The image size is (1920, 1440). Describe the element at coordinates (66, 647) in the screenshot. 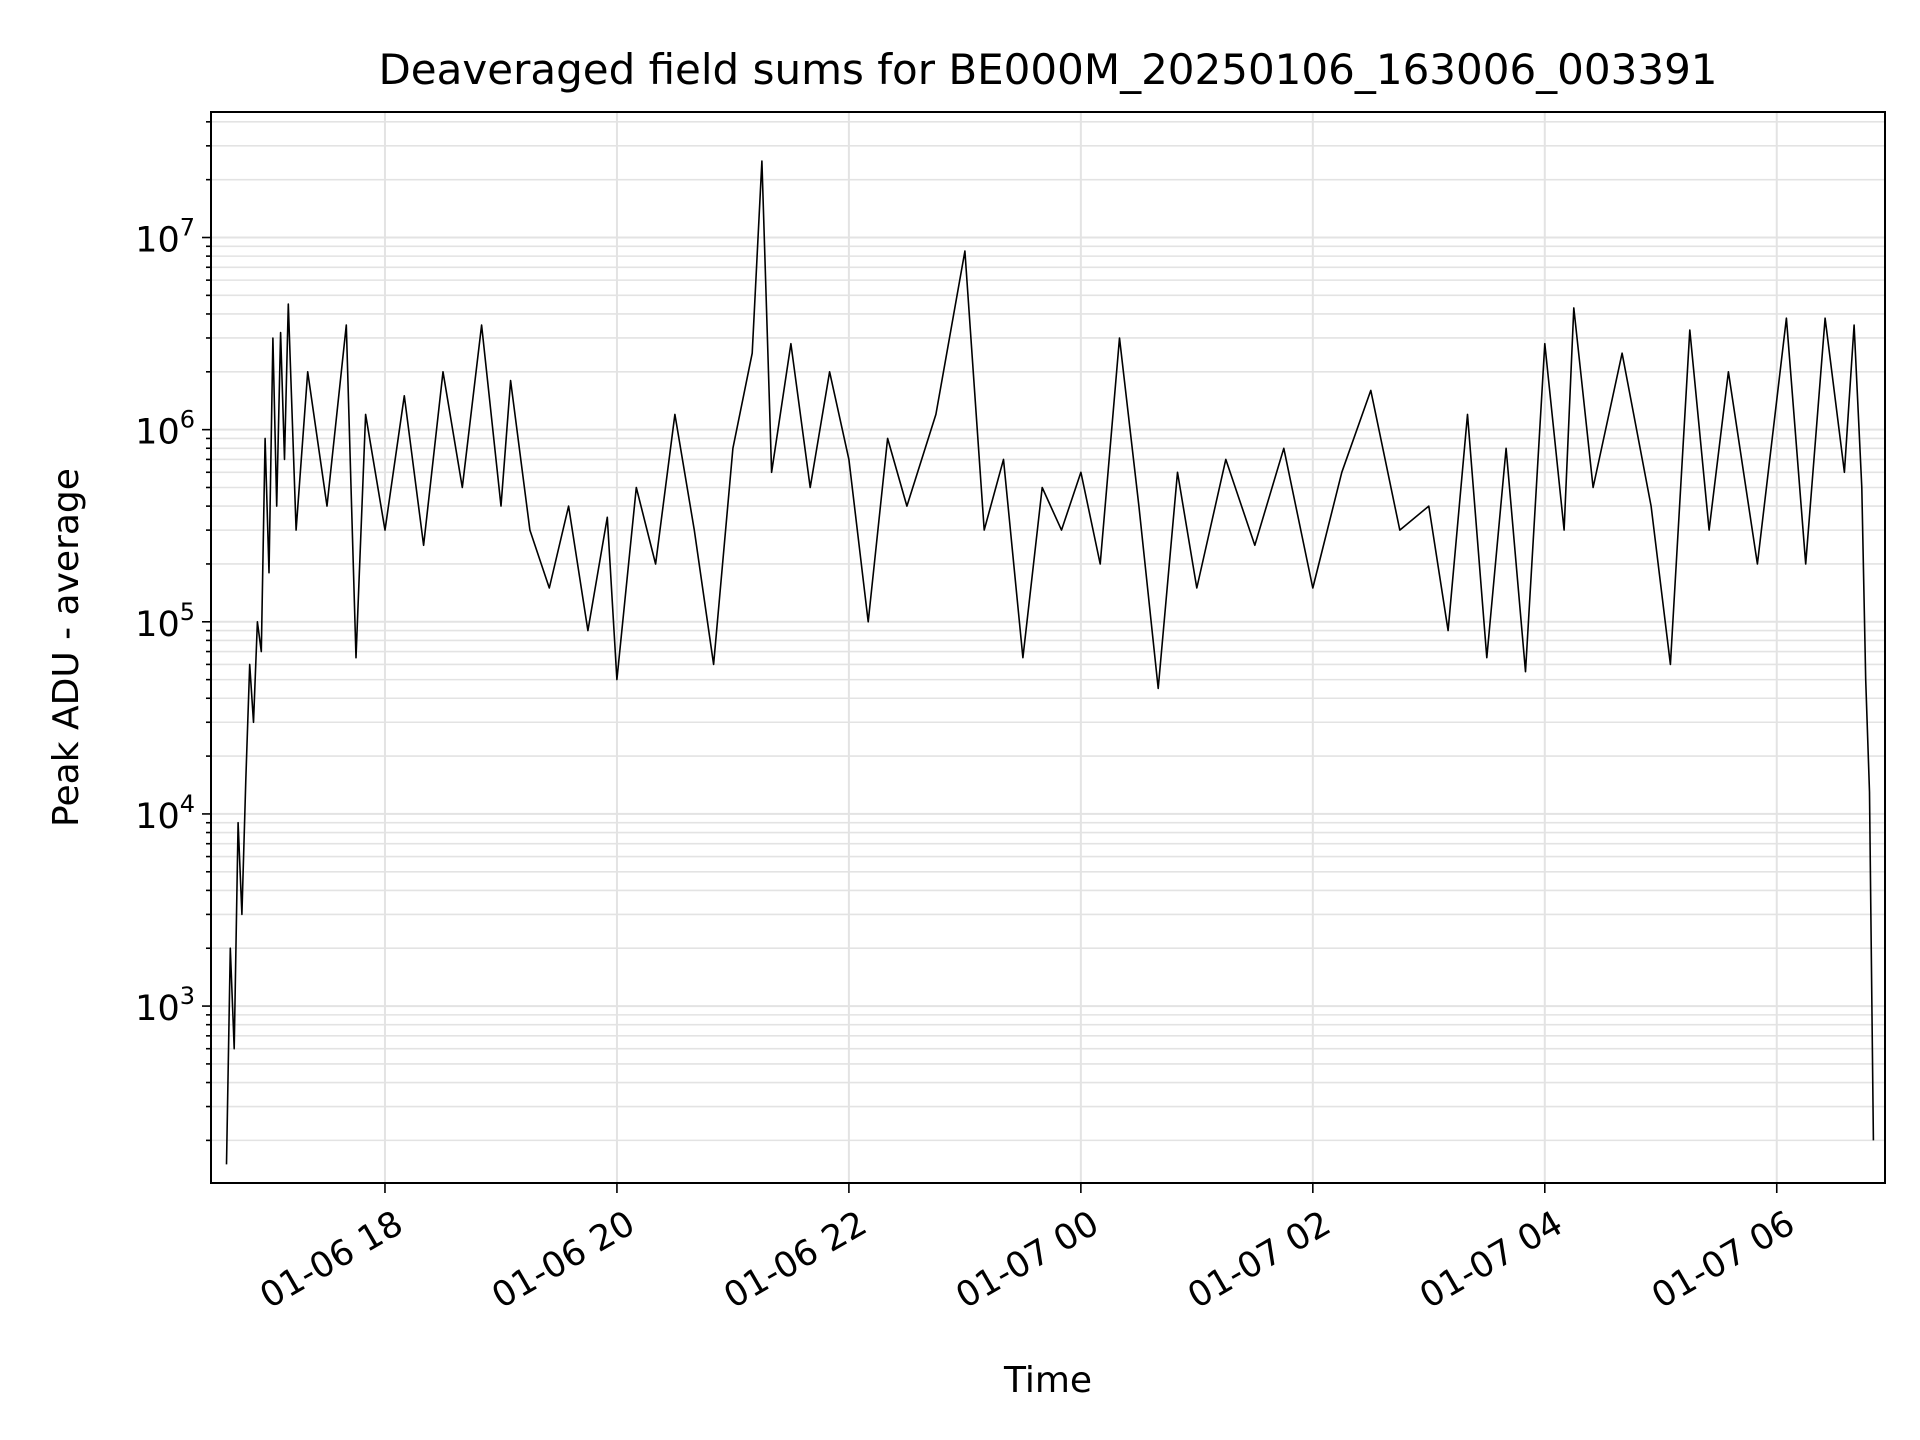

I see `y-axis-label: Peak ADU - average` at that location.